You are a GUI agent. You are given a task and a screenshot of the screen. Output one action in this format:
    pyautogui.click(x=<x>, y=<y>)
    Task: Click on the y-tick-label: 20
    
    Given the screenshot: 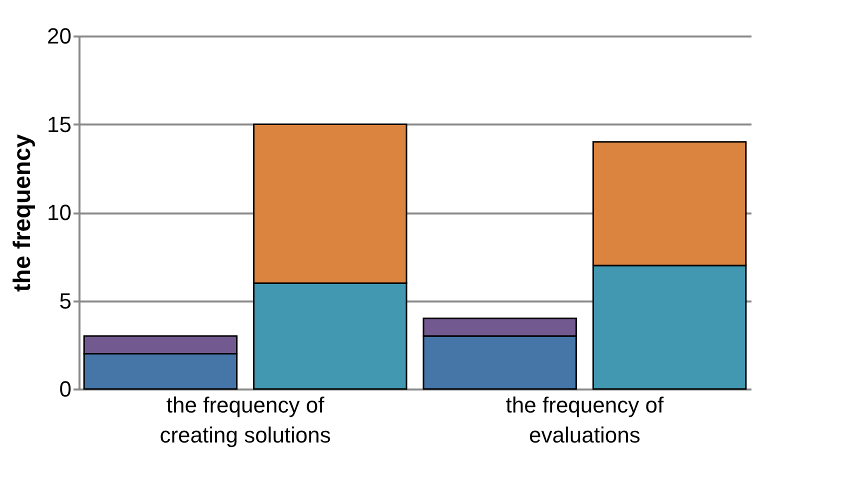 What is the action you would take?
    pyautogui.click(x=59, y=36)
    